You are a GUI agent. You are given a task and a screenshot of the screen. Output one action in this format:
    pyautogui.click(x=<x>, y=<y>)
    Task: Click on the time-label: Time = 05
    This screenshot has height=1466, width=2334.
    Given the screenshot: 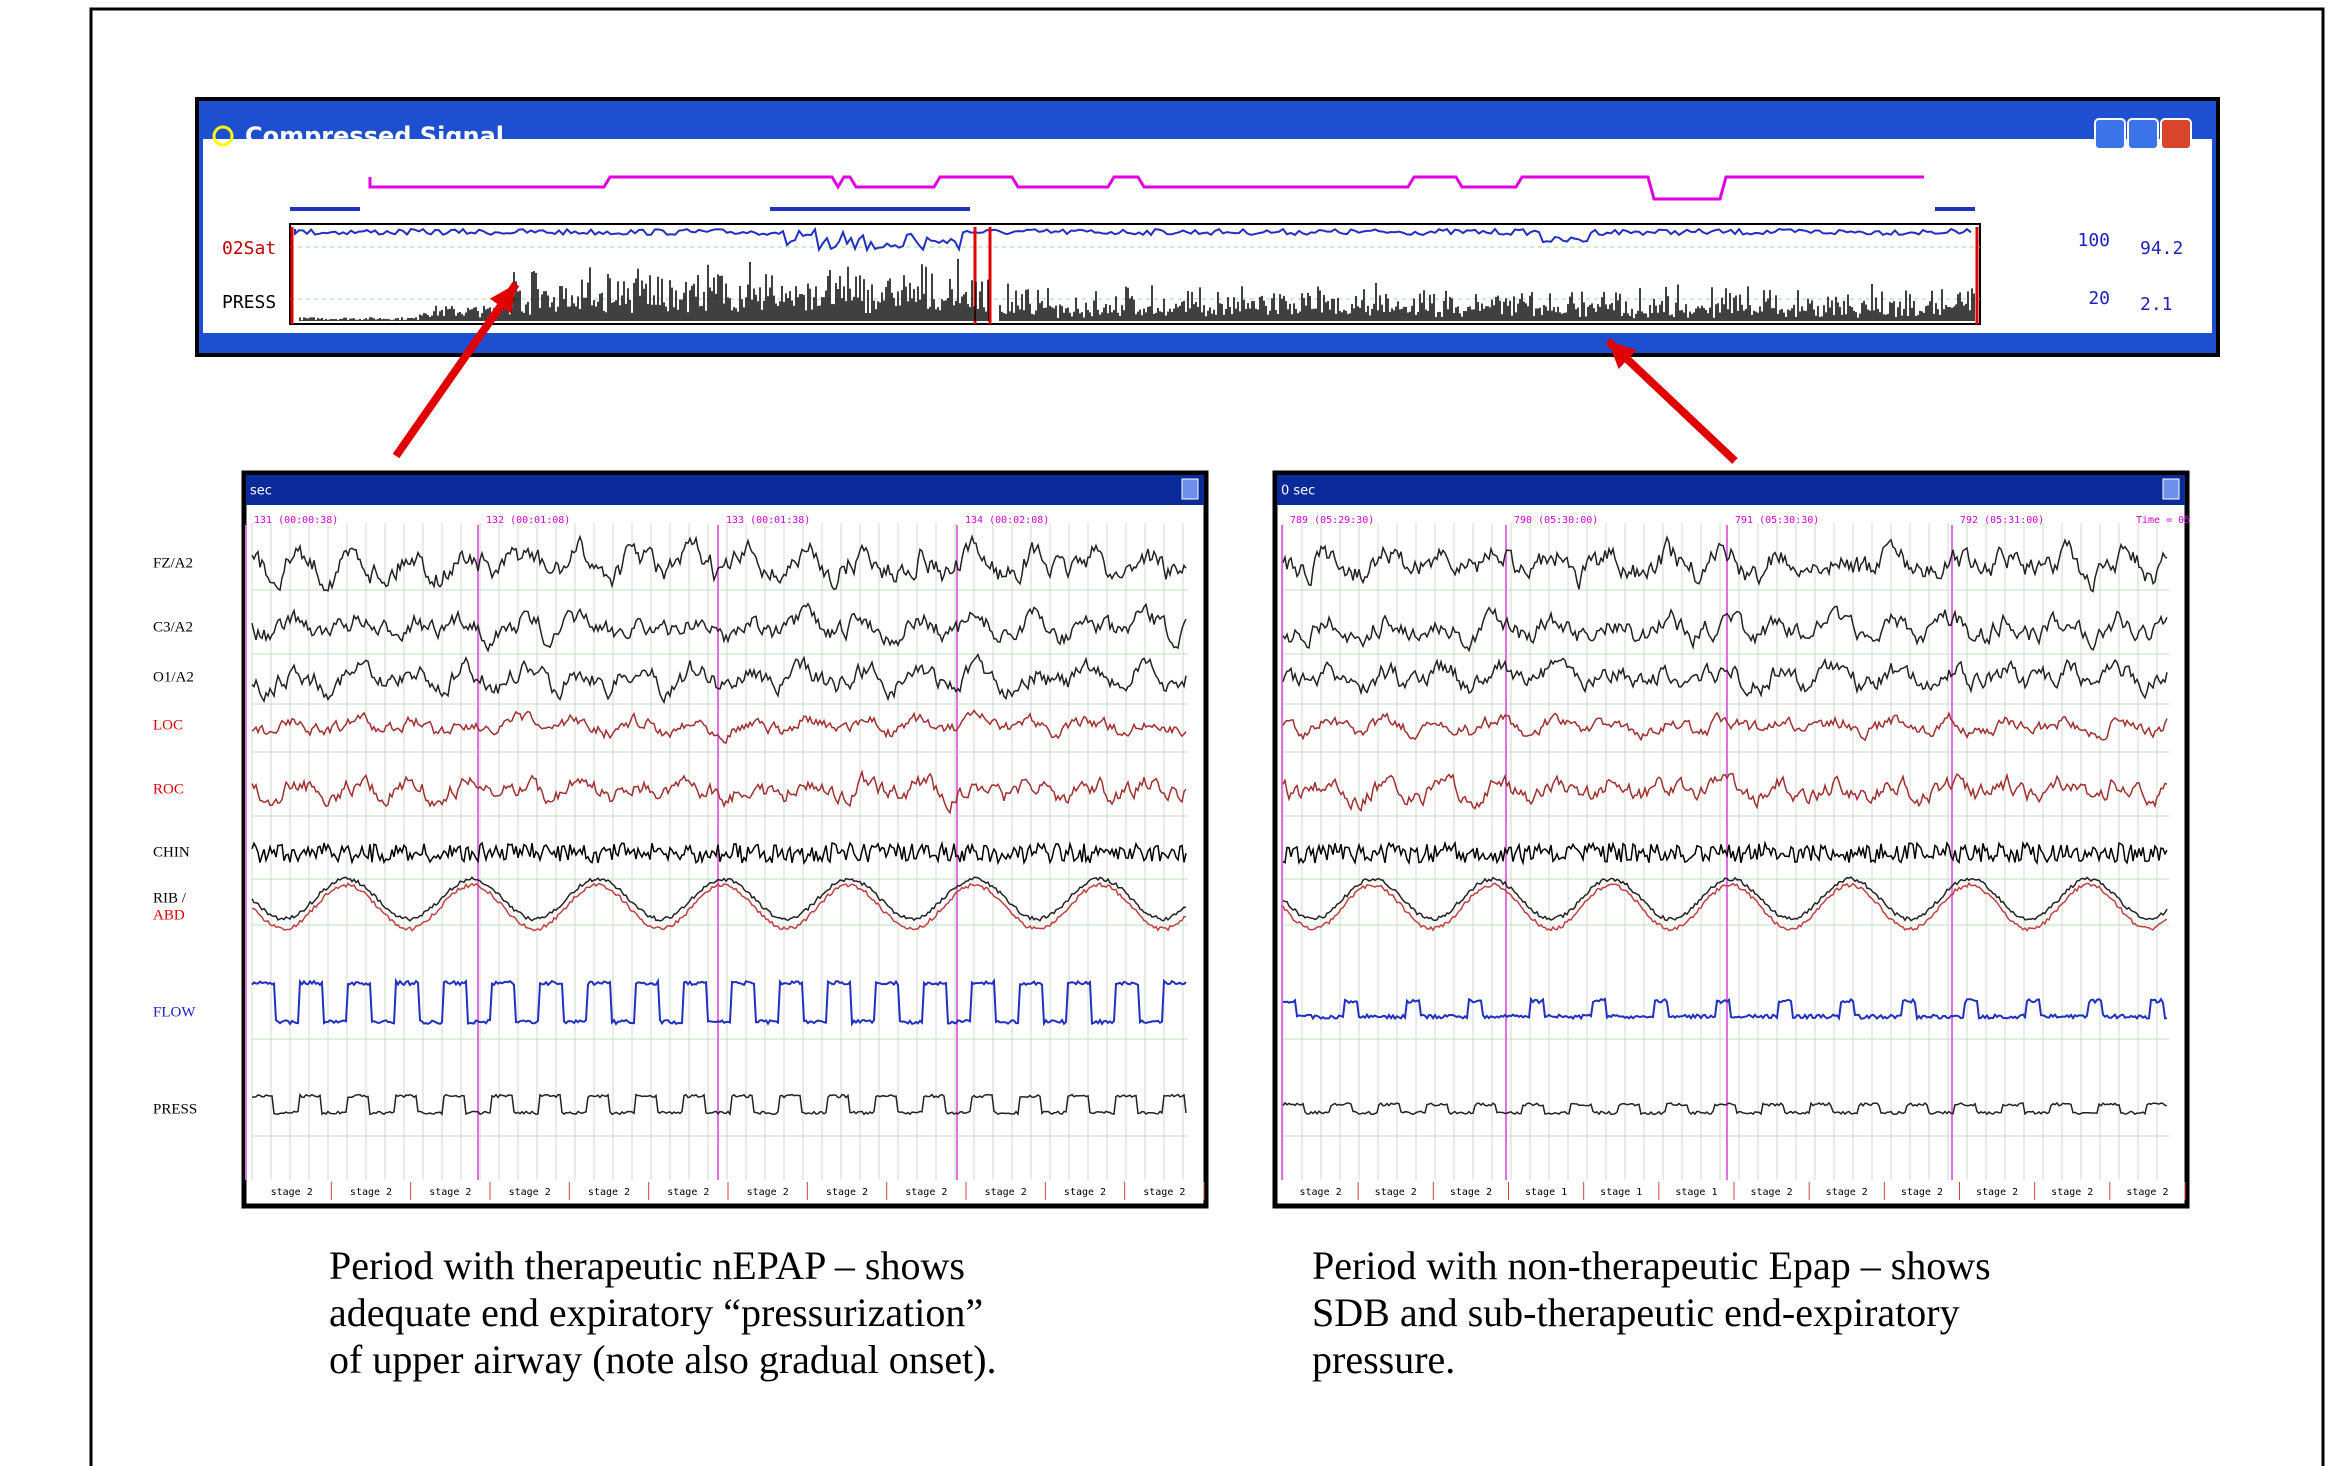 What is the action you would take?
    pyautogui.click(x=2163, y=520)
    